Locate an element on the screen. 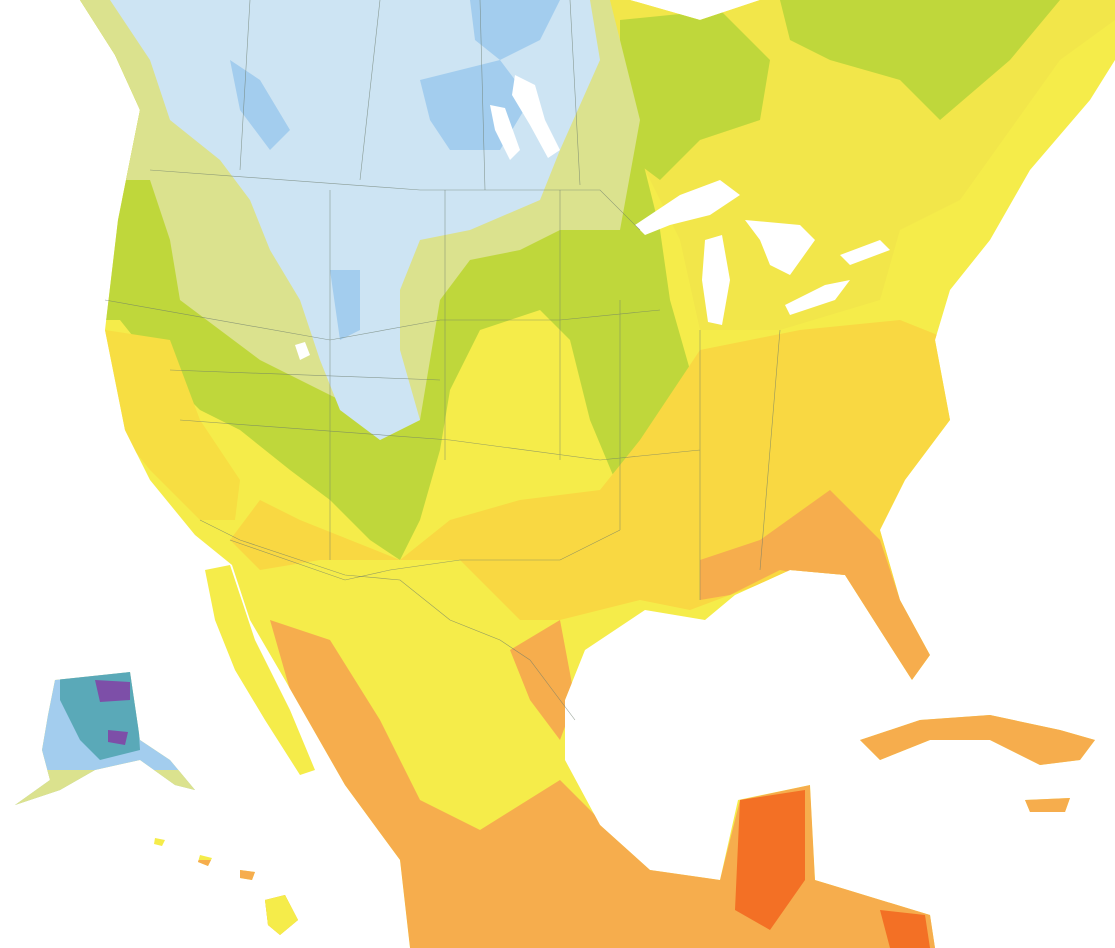 This screenshot has width=1115, height=948. zone-blue-rockies is located at coordinates (345, 305).